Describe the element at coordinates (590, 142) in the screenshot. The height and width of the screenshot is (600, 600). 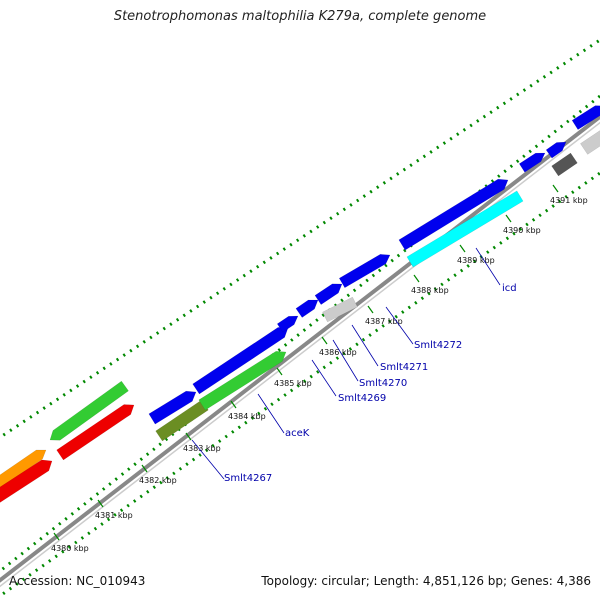
I see `feature-grey-right` at that location.